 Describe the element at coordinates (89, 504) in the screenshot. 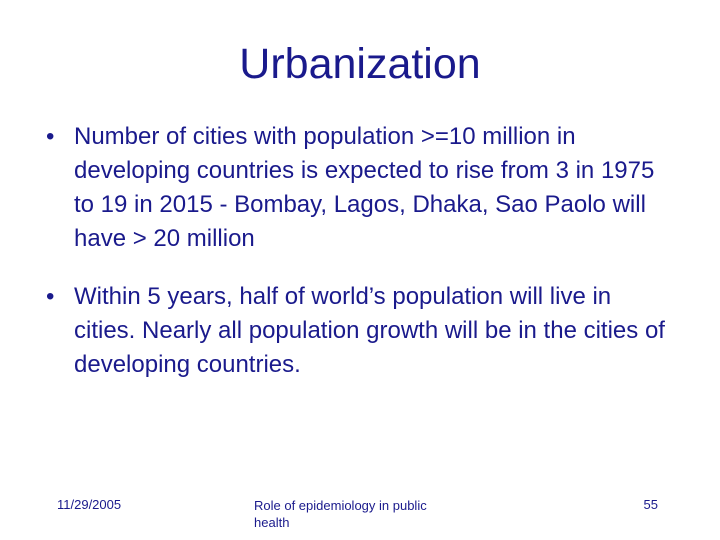

I see `footer-date: 11/29/2005` at that location.